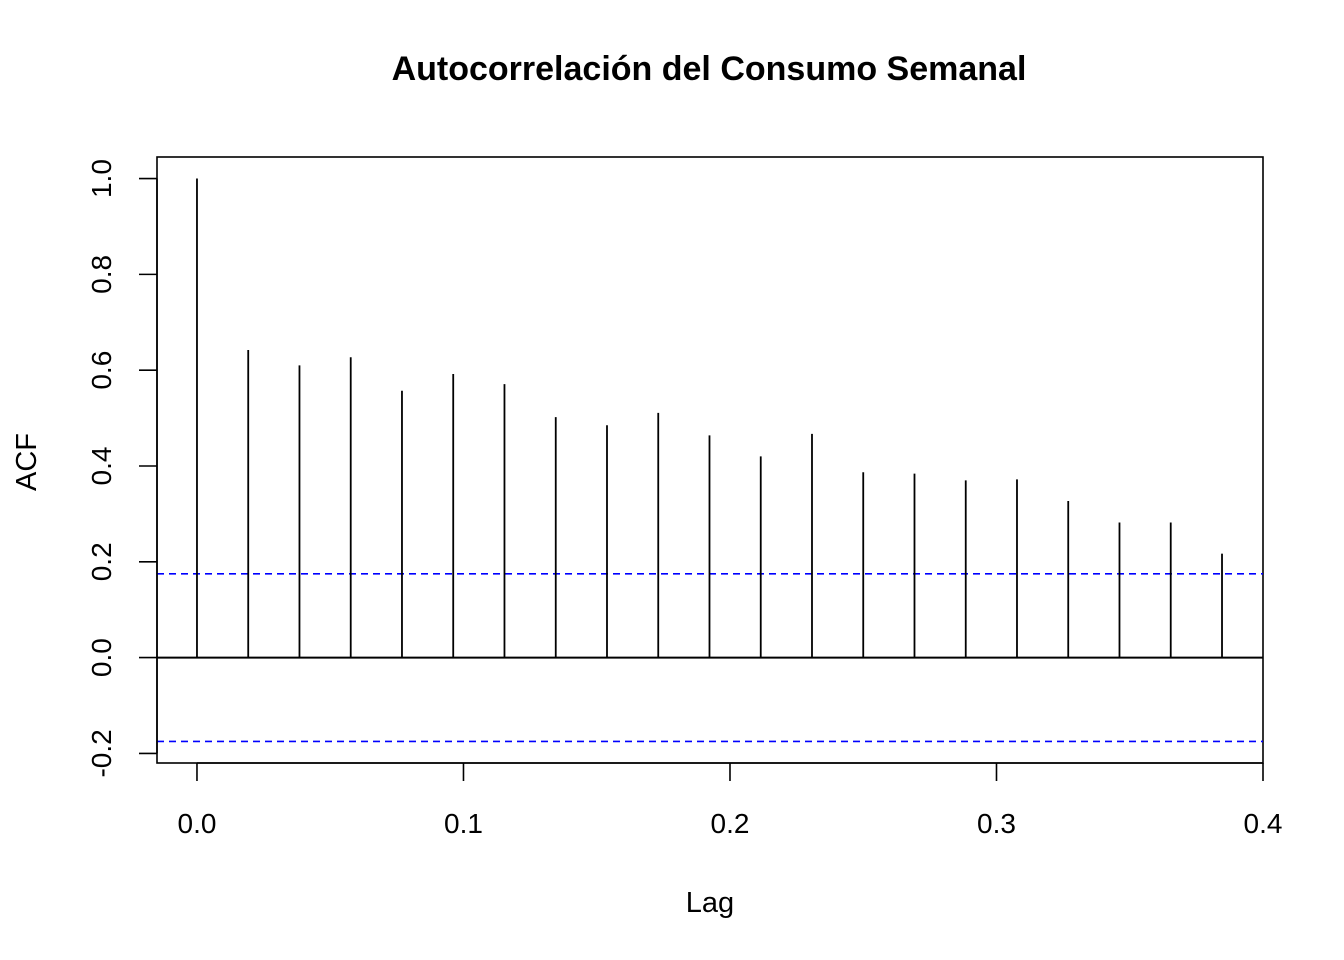 This screenshot has height=960, width=1344. What do you see at coordinates (197, 823) in the screenshot?
I see `x-tick-label: 0.0` at bounding box center [197, 823].